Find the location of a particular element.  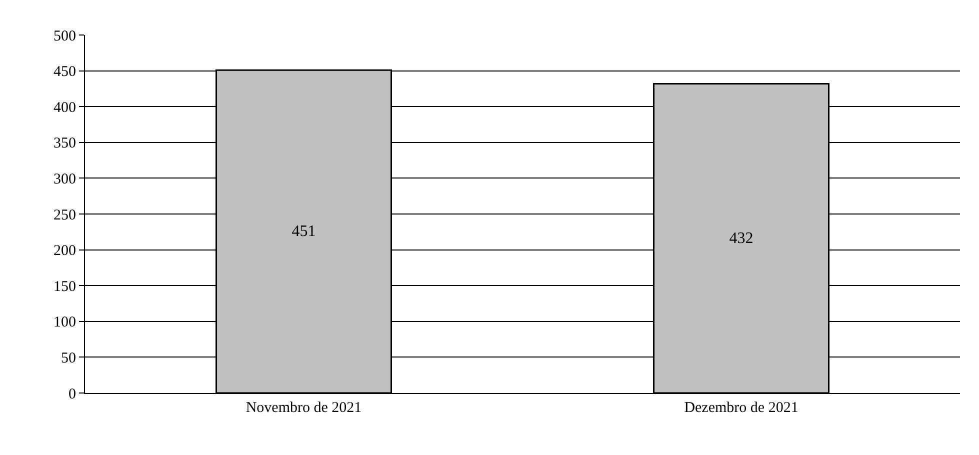

y-tick-label: 150 is located at coordinates (65, 286).